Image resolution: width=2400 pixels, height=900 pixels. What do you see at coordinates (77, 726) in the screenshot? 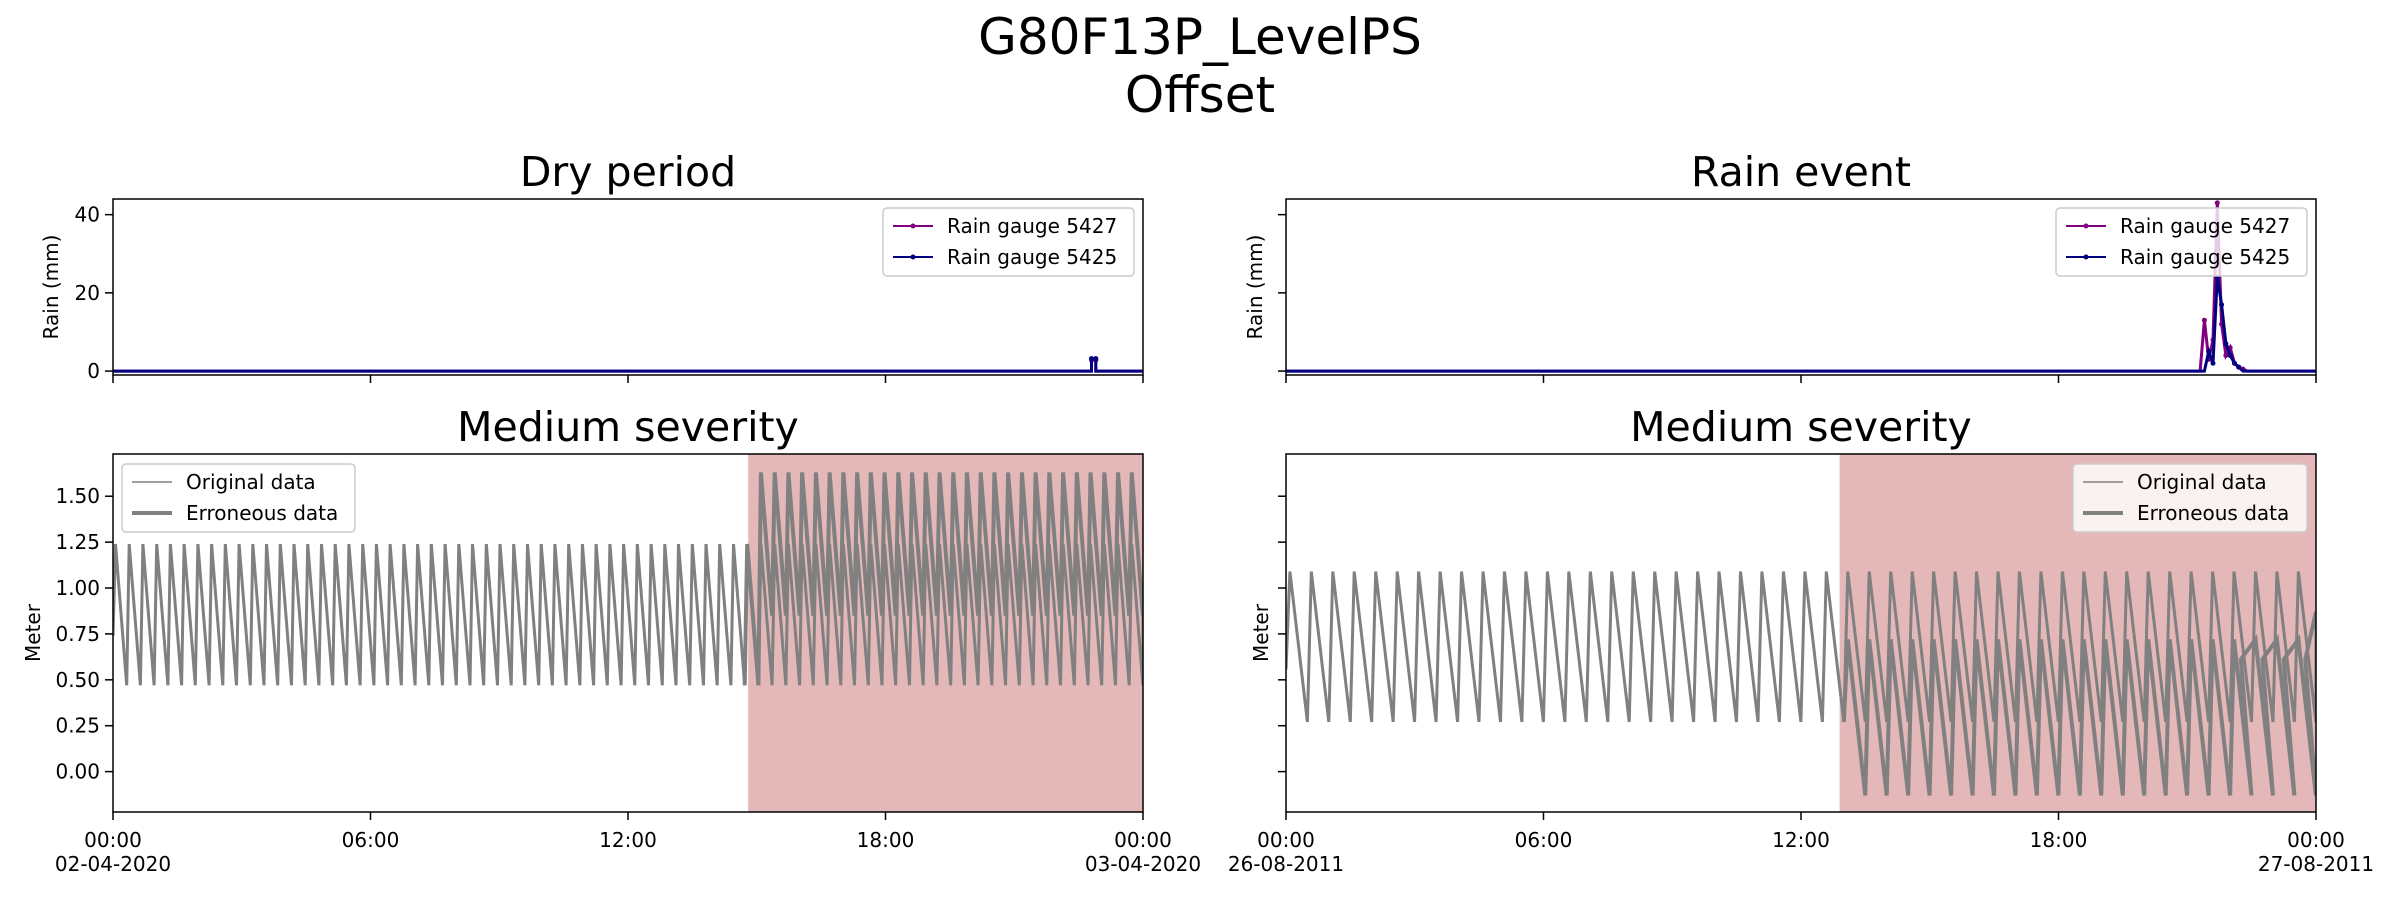
I see `y-tick-label: 0.25` at bounding box center [77, 726].